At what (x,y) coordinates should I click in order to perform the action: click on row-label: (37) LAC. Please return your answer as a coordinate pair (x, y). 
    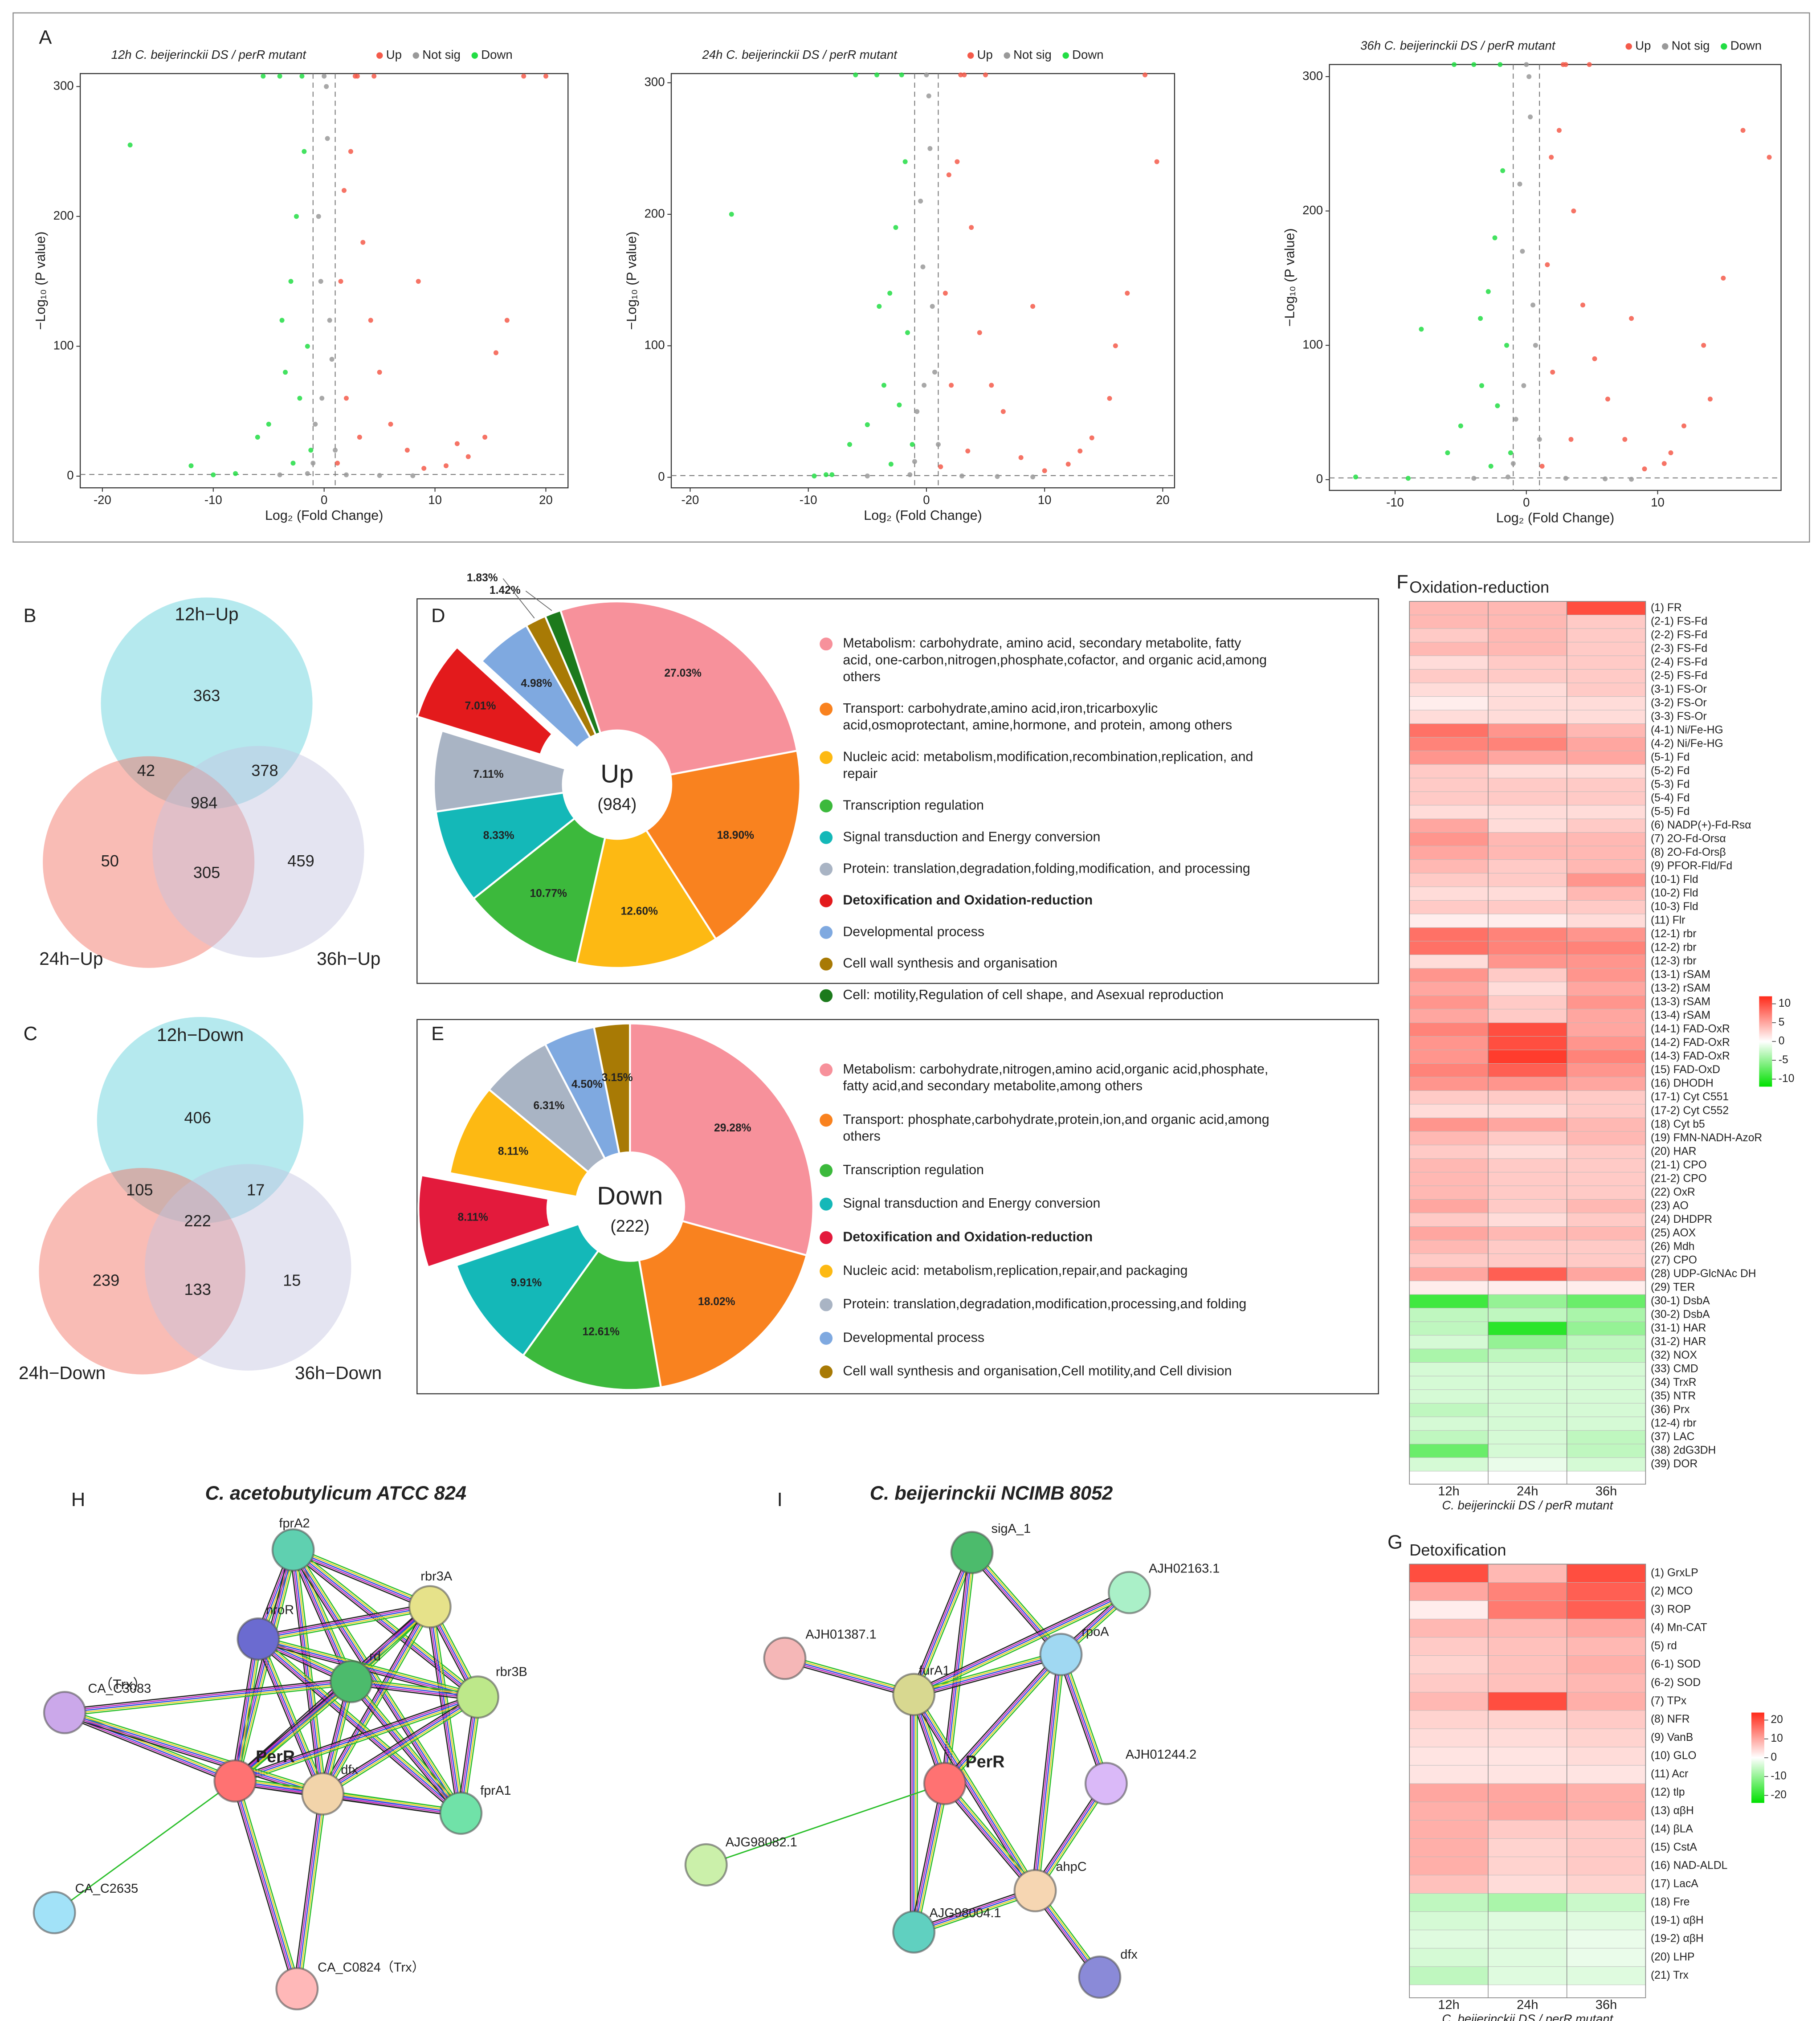
    Looking at the image, I should click on (1672, 1437).